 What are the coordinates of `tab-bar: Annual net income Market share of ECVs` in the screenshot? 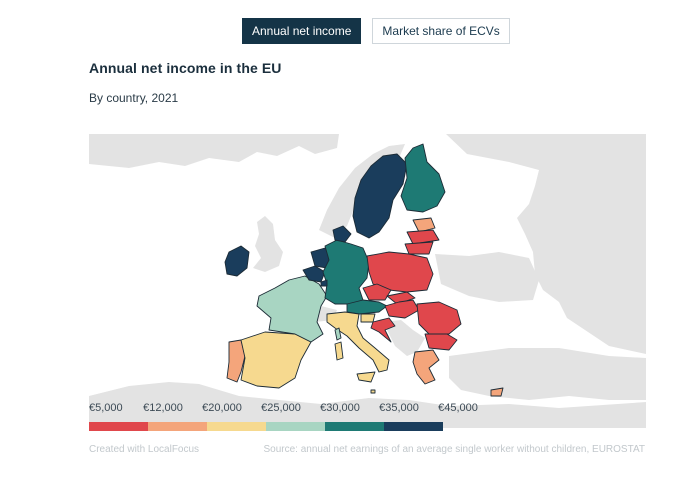 It's located at (376, 31).